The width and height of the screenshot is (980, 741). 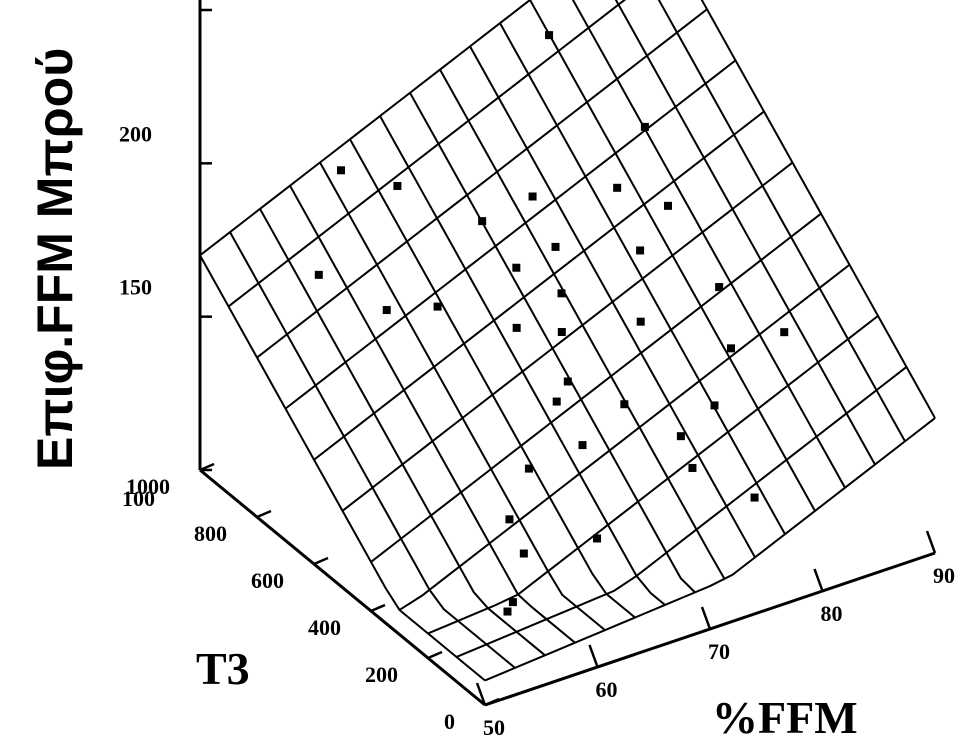 What do you see at coordinates (365, 128) in the screenshot?
I see `surface-grid-line` at bounding box center [365, 128].